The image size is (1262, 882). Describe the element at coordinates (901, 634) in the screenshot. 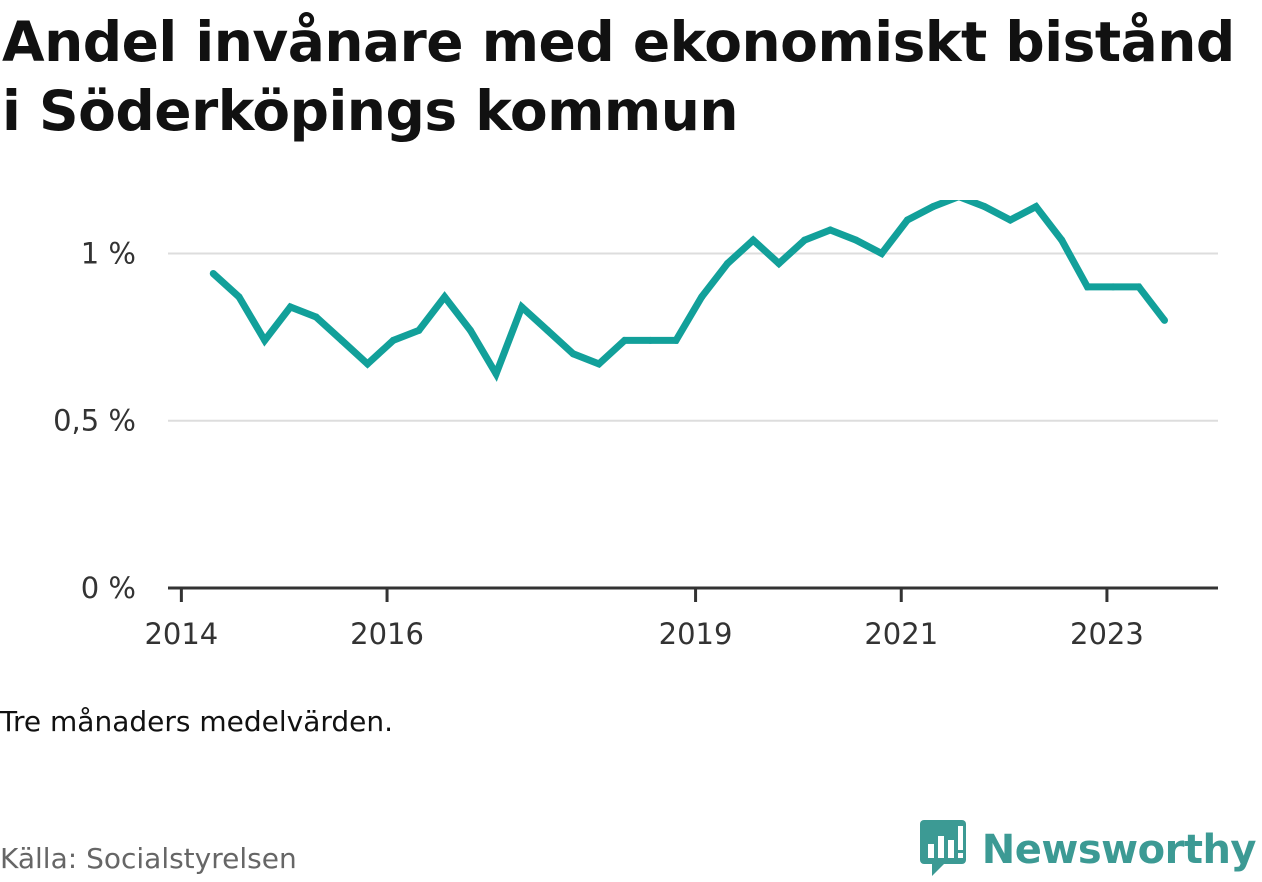

I see `x-tick-label: 2021` at that location.